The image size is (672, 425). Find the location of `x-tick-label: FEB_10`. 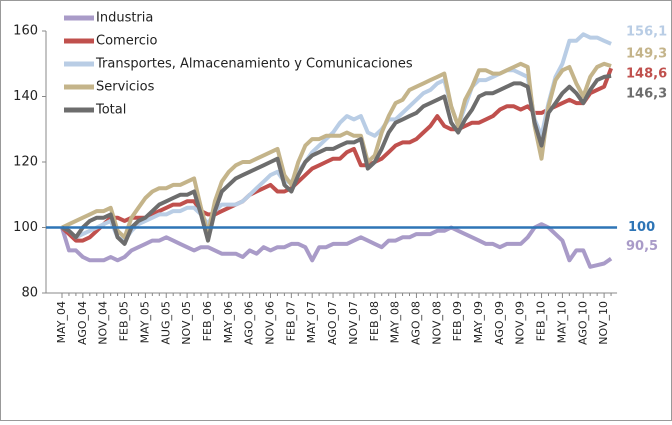

x-tick-label: FEB_10 is located at coordinates (541, 321).